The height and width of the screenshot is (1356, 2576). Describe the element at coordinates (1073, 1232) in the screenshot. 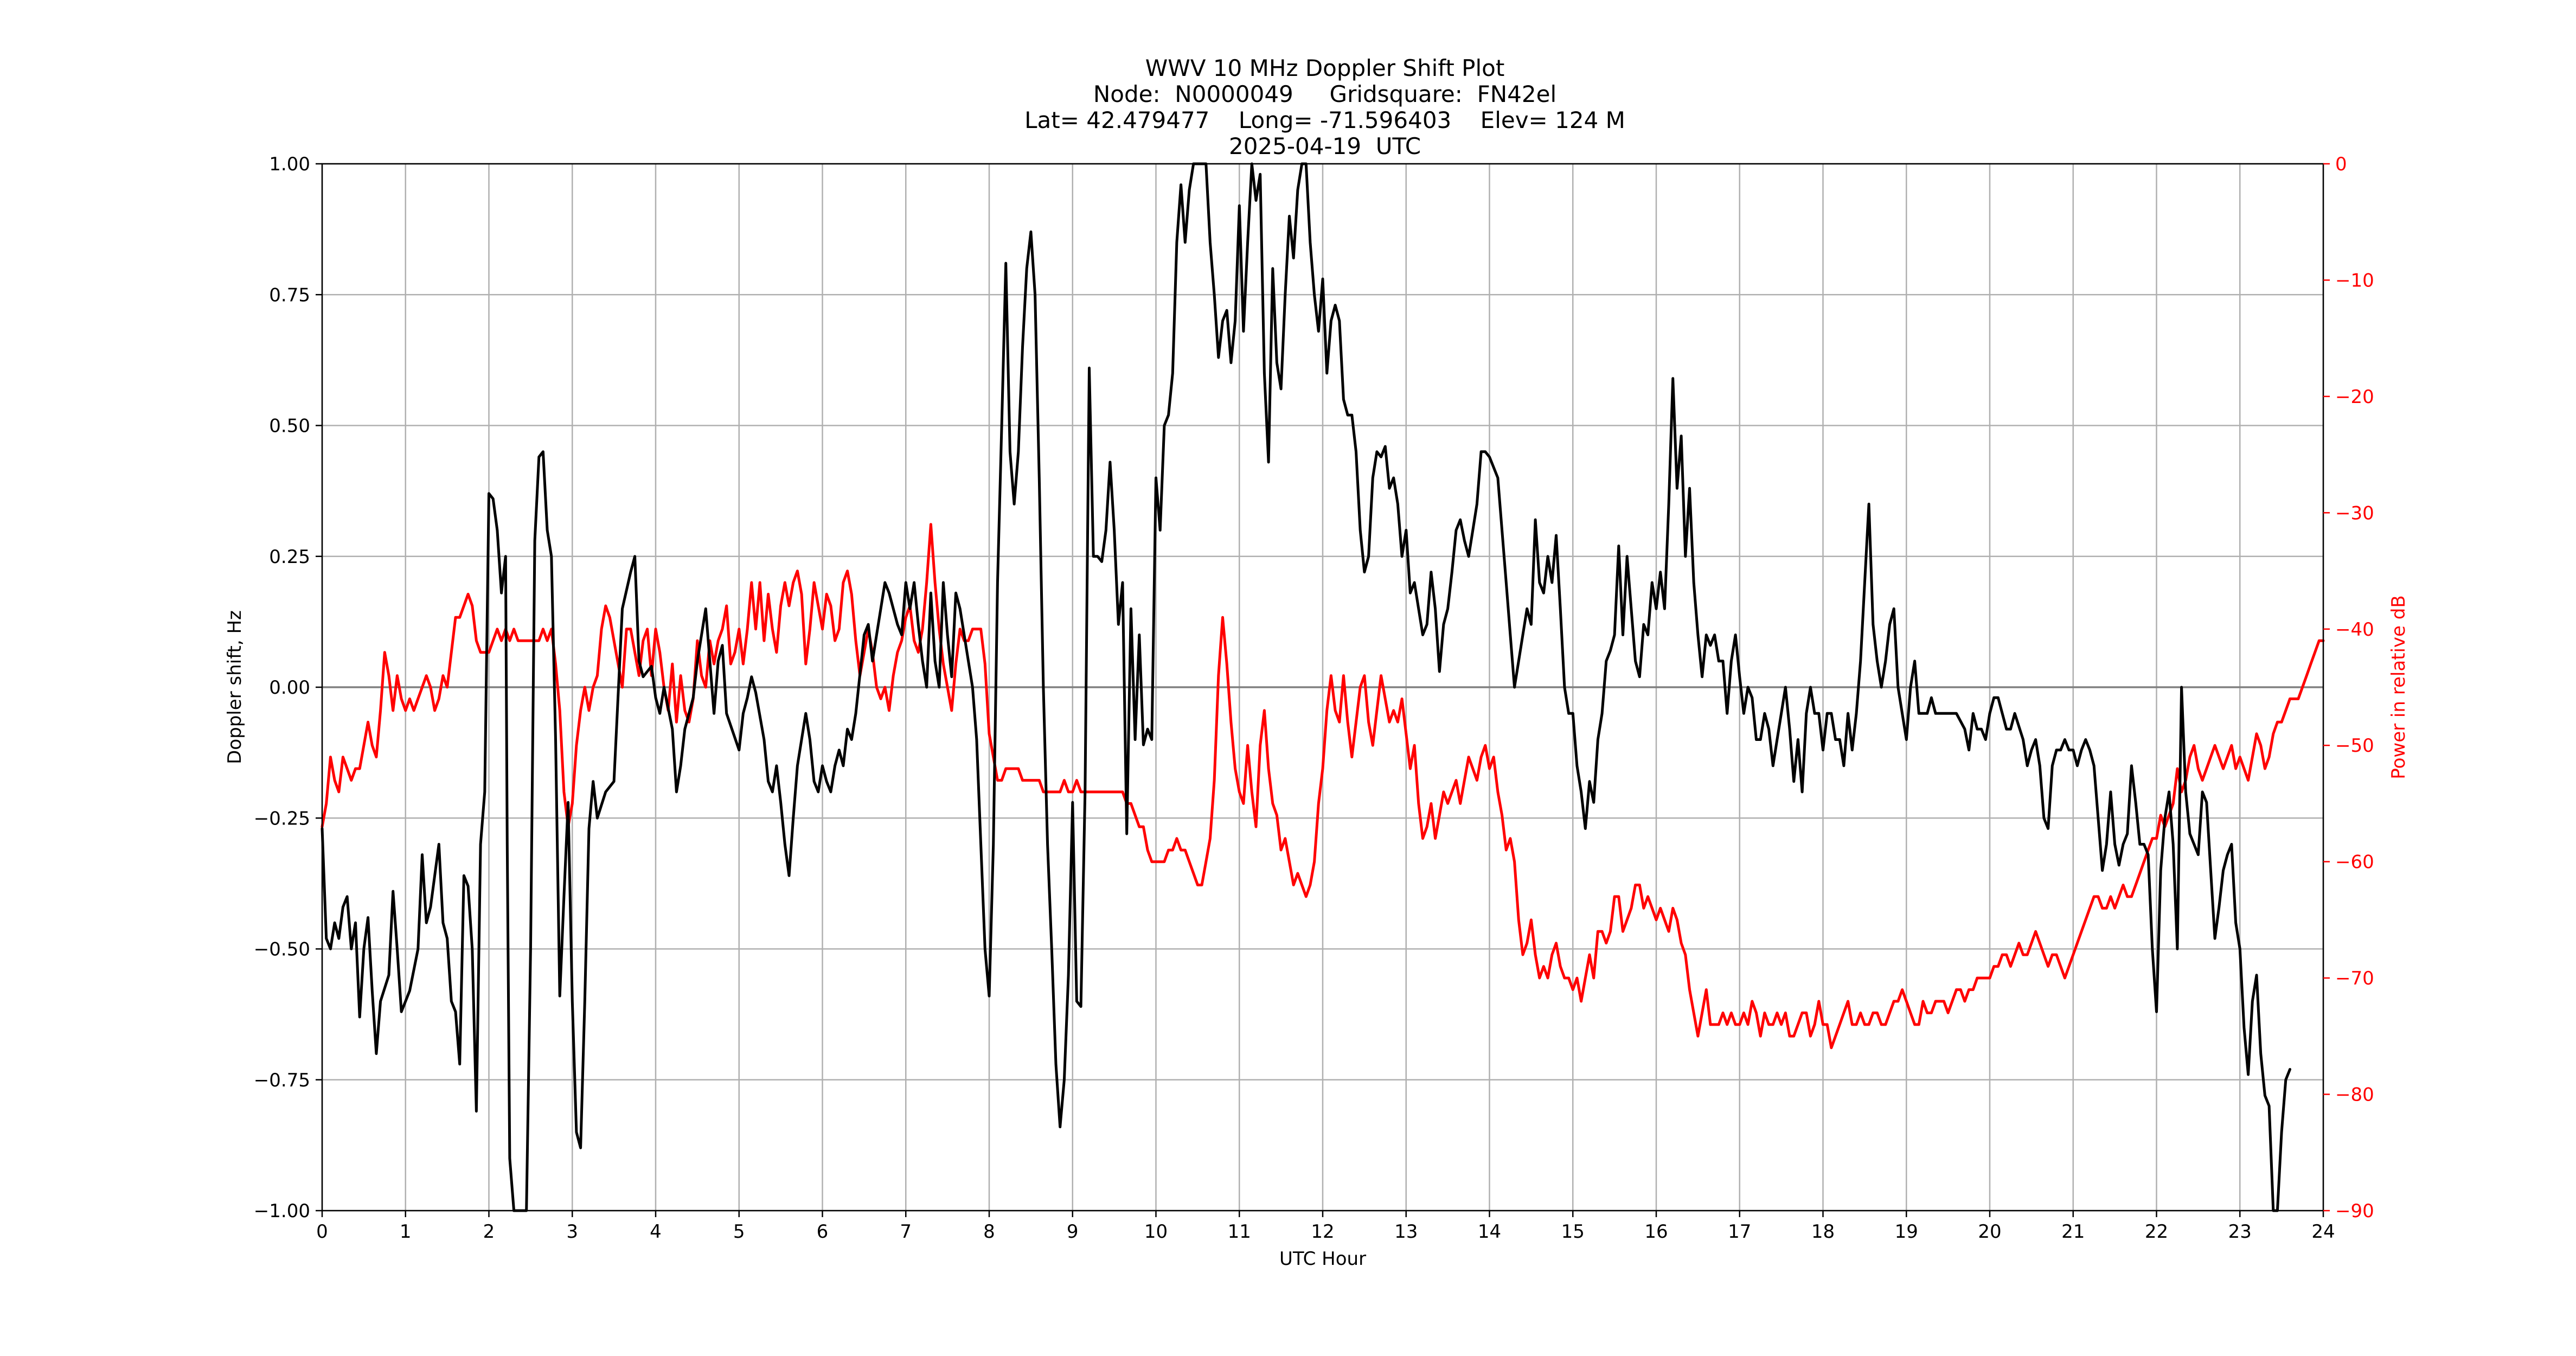

I see `x-tick-label: 9` at that location.